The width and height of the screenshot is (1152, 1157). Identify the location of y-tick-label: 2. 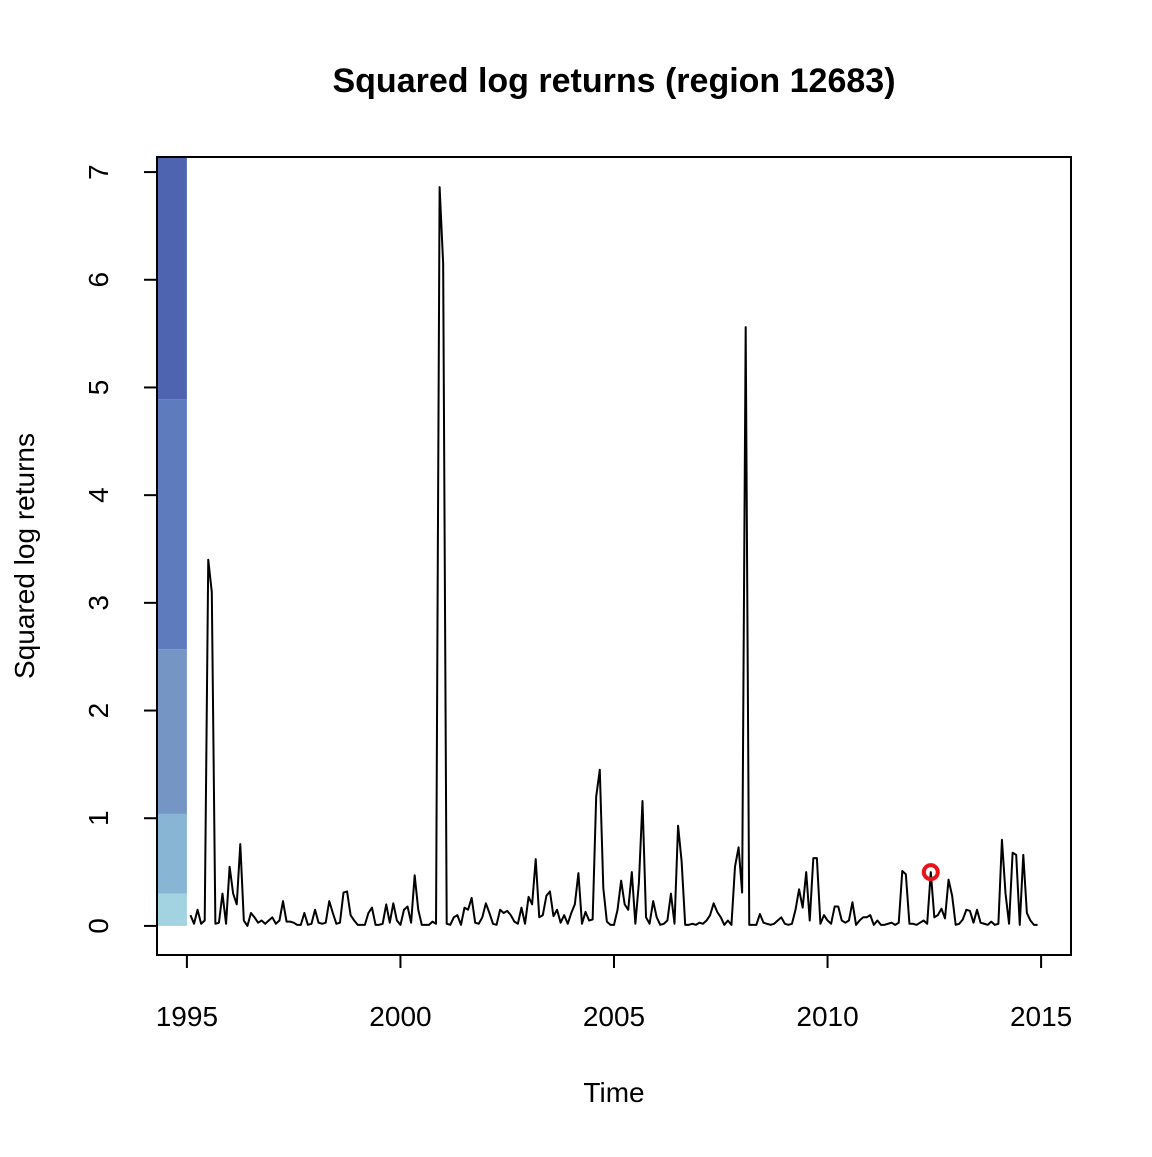
(98, 711).